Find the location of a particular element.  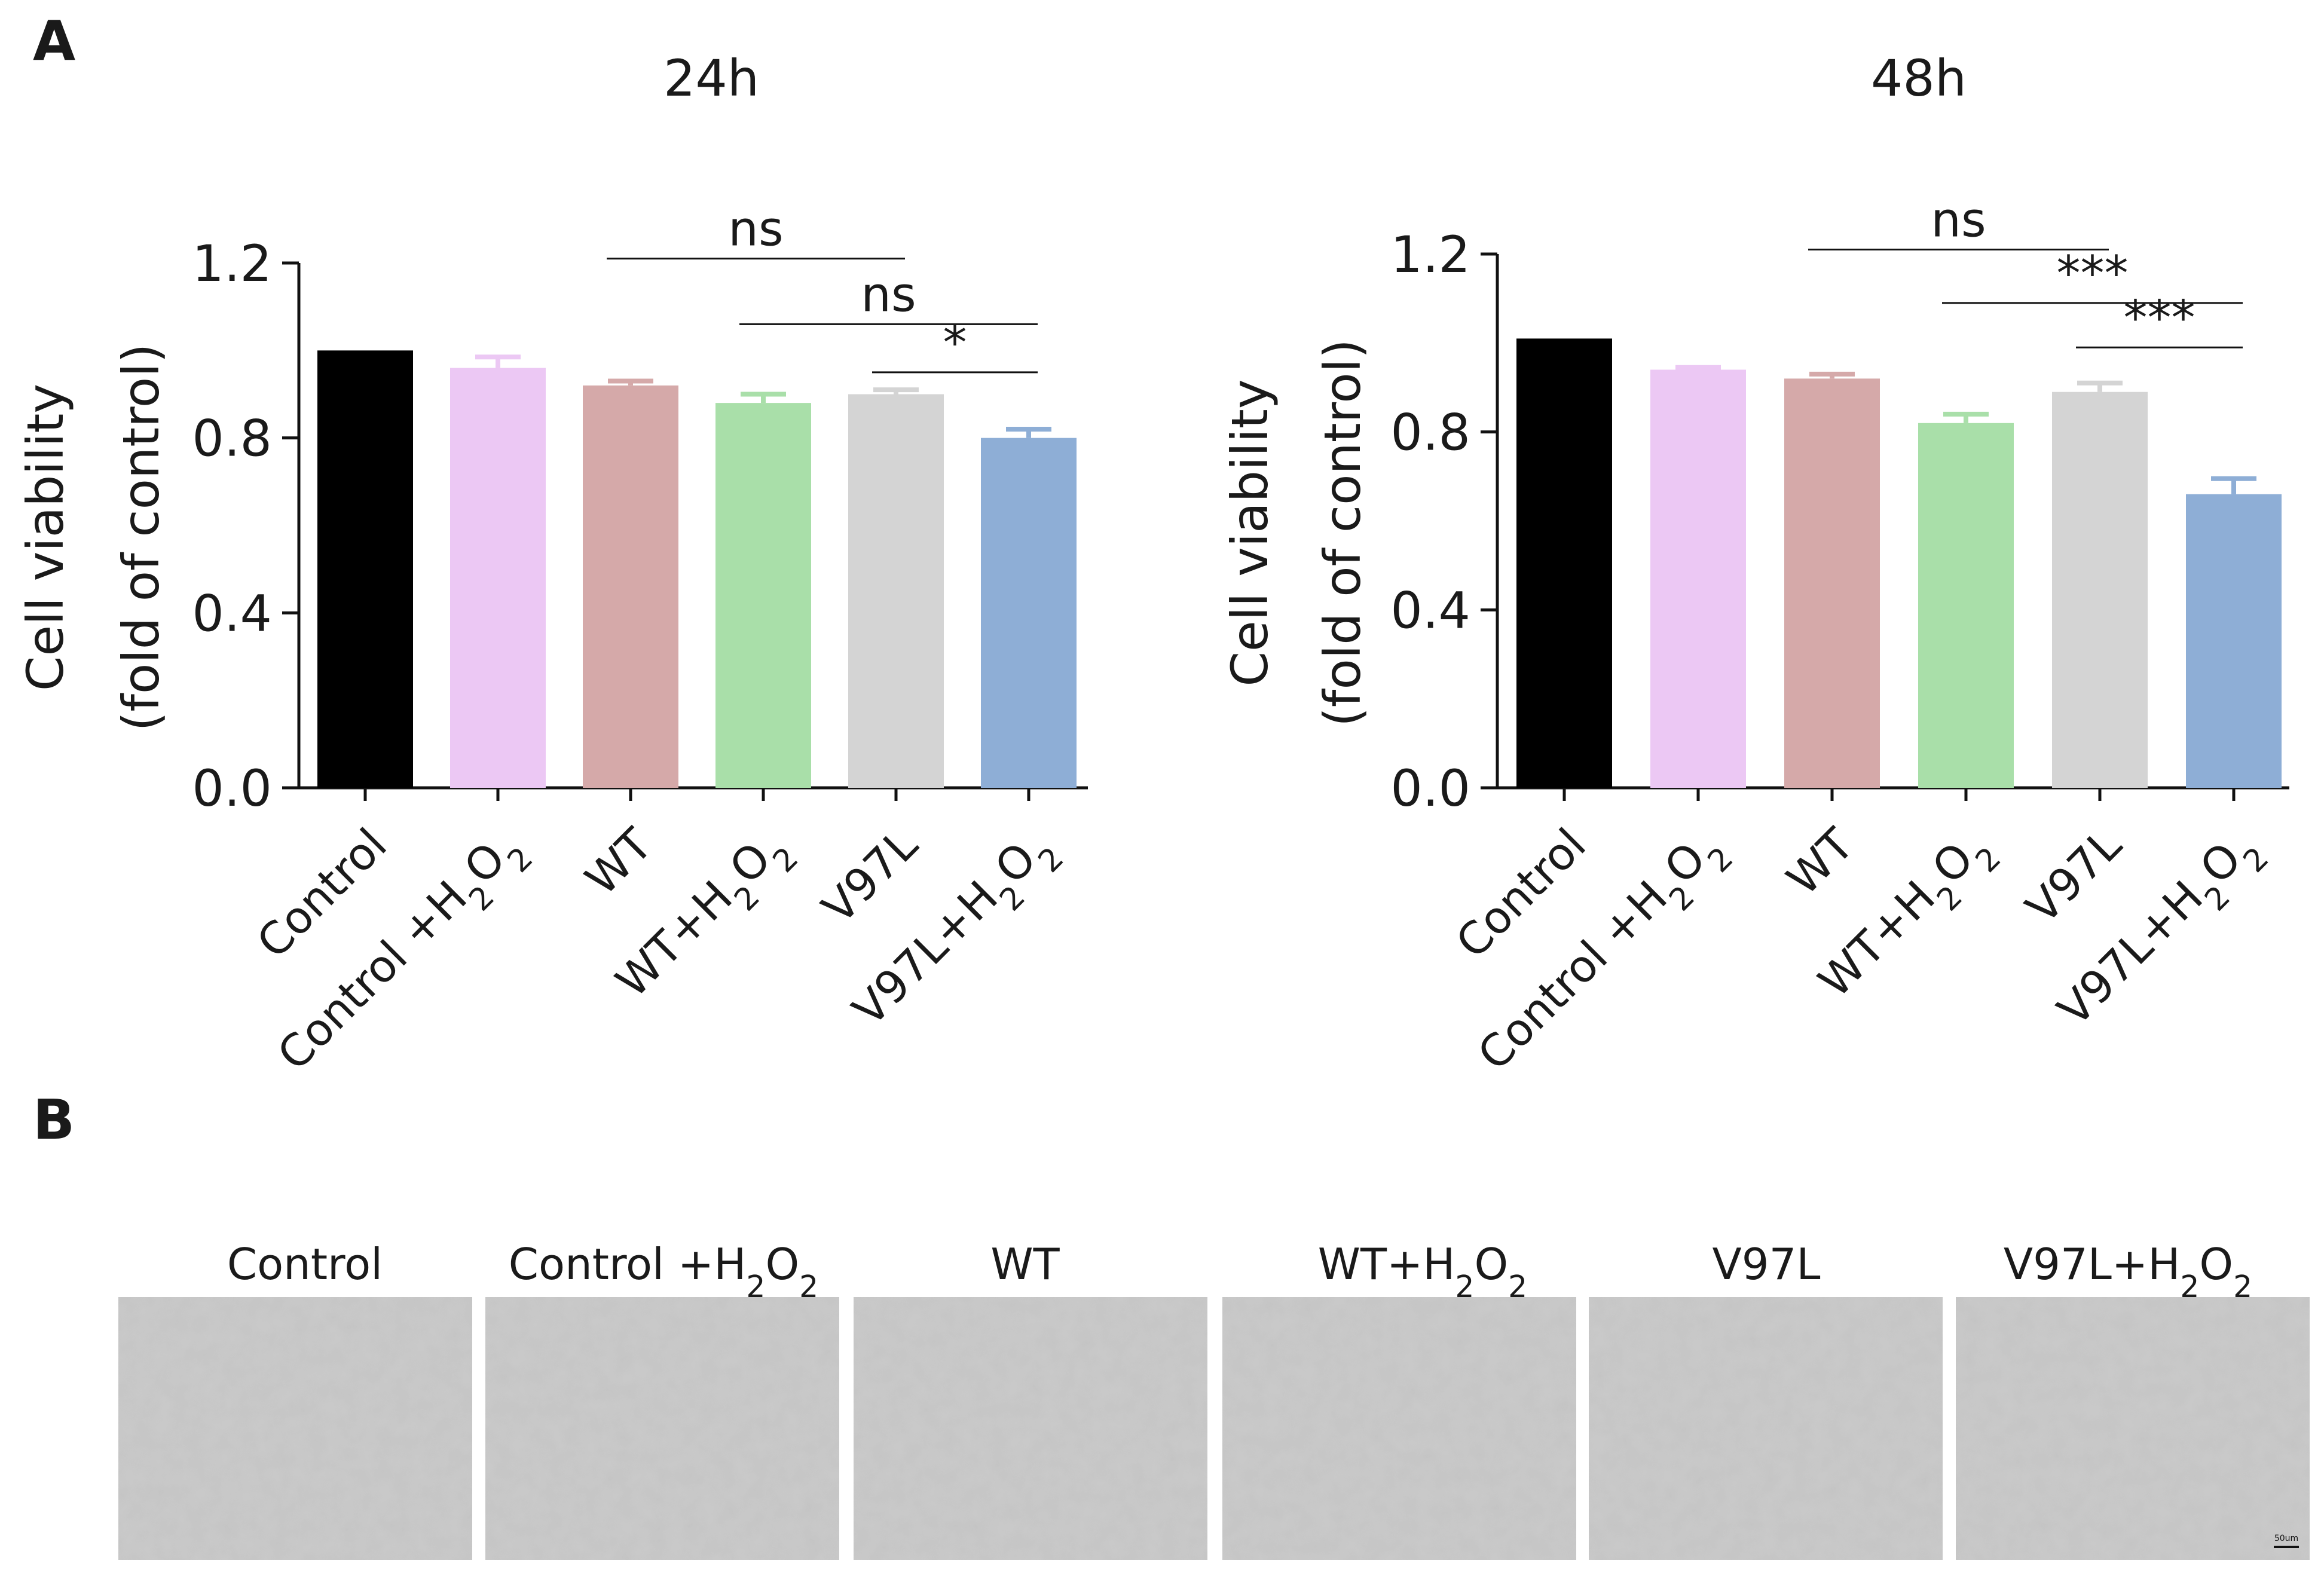

chart-title: 48h is located at coordinates (1919, 79).